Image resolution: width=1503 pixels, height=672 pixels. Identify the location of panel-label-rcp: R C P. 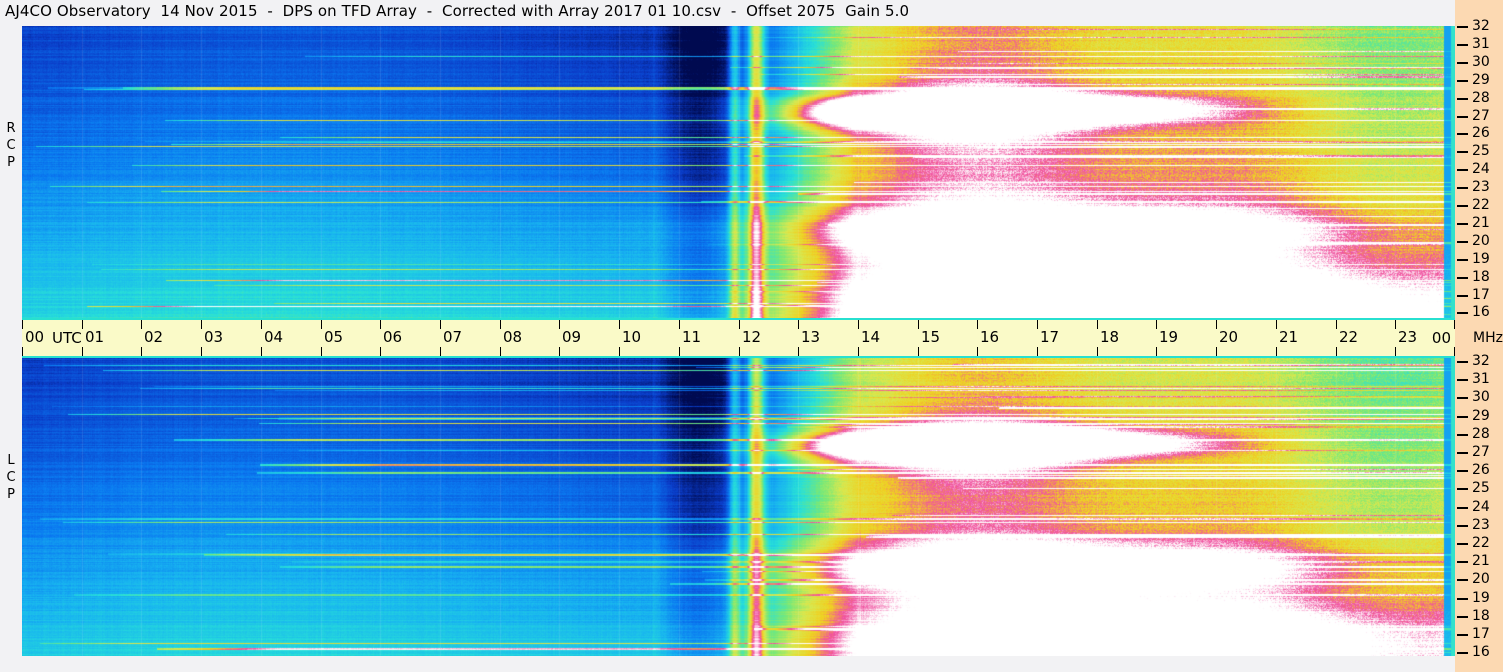
(11, 145).